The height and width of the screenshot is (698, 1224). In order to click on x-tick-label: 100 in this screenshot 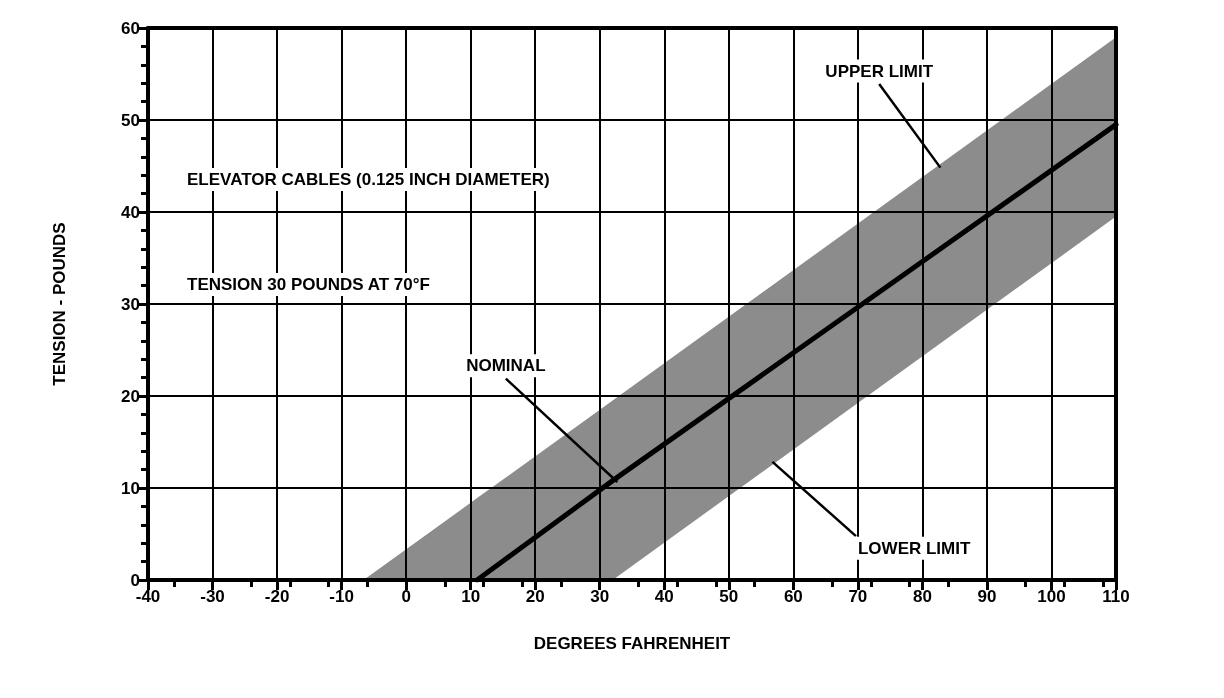, I will do `click(1051, 596)`.